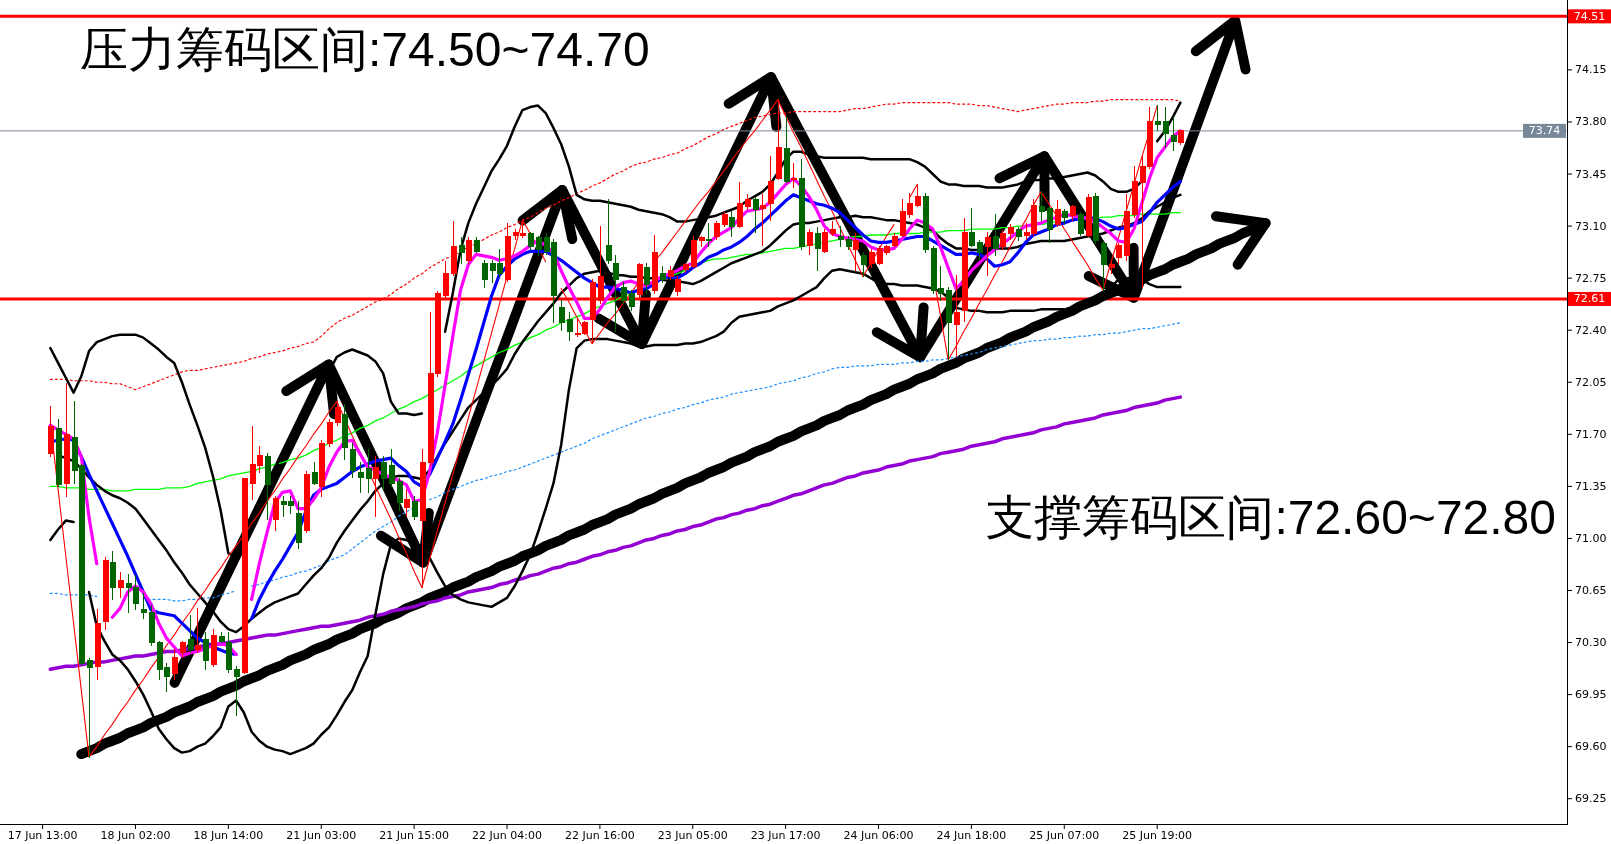 Image resolution: width=1611 pixels, height=844 pixels. What do you see at coordinates (1591, 278) in the screenshot?
I see `y-tick-label: 72.75` at bounding box center [1591, 278].